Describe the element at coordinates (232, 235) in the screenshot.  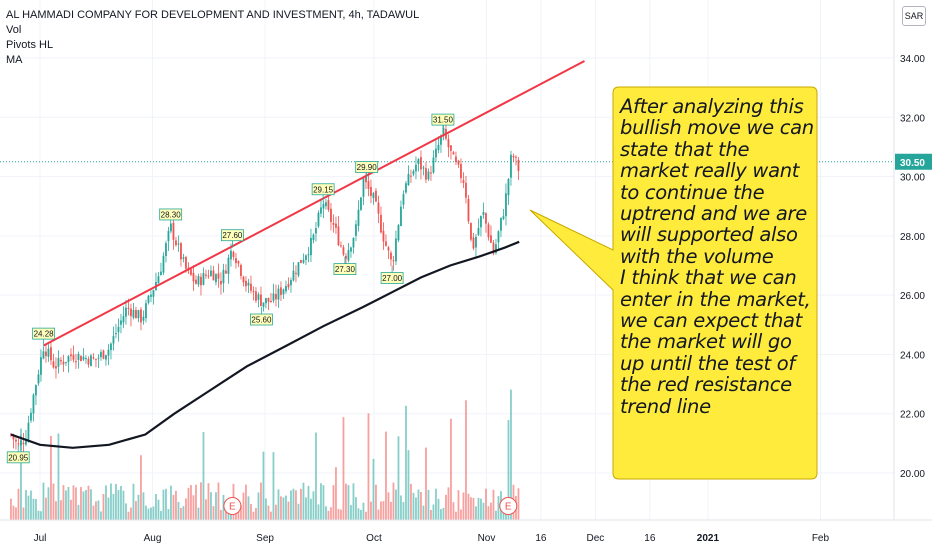
I see `pivot-value: 27.60` at that location.